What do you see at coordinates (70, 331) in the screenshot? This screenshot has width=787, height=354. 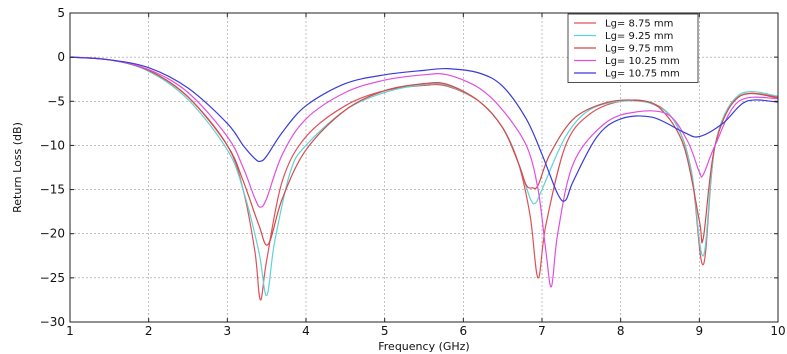 I see `x-tick-label: 1` at bounding box center [70, 331].